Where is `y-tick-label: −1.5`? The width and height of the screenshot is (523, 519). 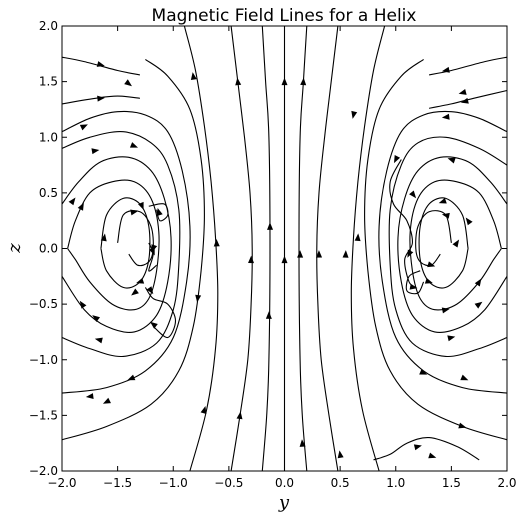
y-tick-label: −1.5 is located at coordinates (43, 415).